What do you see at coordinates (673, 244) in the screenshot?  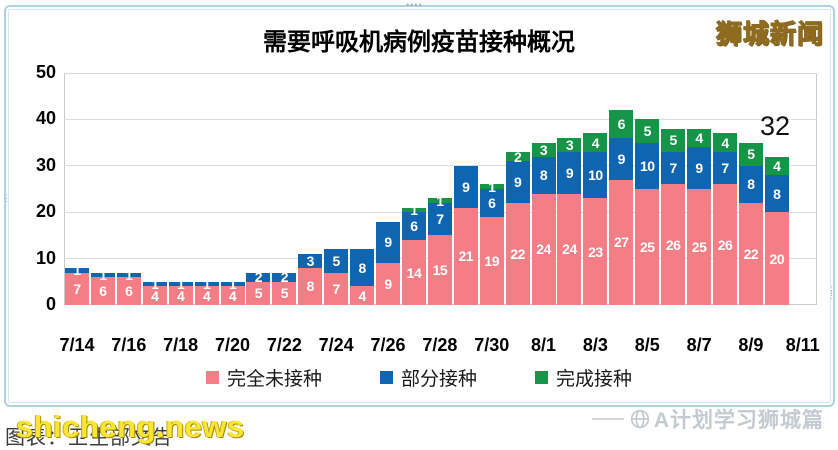 I see `bar-value-label: 26` at bounding box center [673, 244].